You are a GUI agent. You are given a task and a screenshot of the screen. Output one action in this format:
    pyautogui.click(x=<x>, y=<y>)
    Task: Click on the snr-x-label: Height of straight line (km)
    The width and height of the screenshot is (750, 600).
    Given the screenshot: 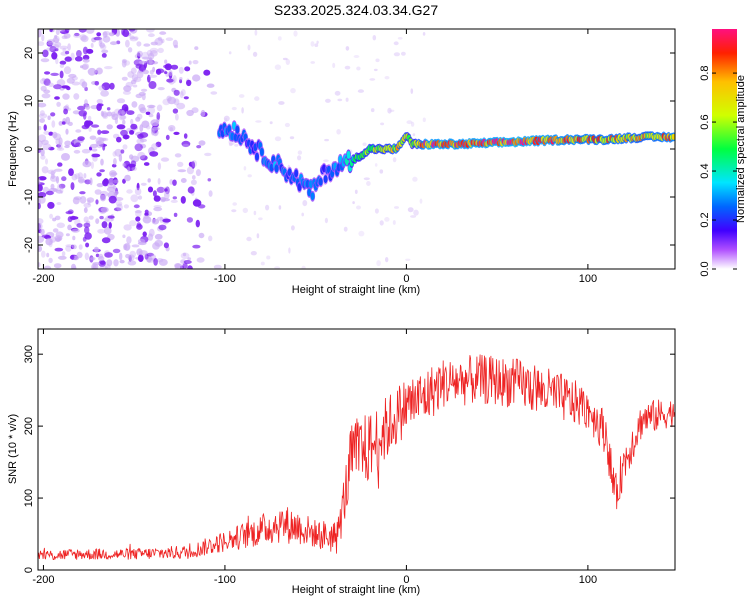 What is the action you would take?
    pyautogui.click(x=356, y=590)
    